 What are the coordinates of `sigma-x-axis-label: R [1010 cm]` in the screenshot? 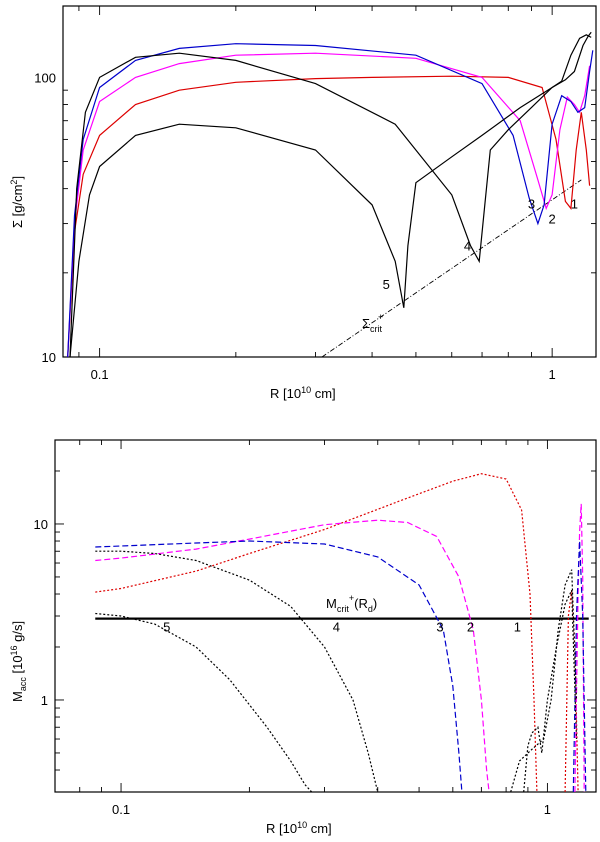 It's located at (303, 393).